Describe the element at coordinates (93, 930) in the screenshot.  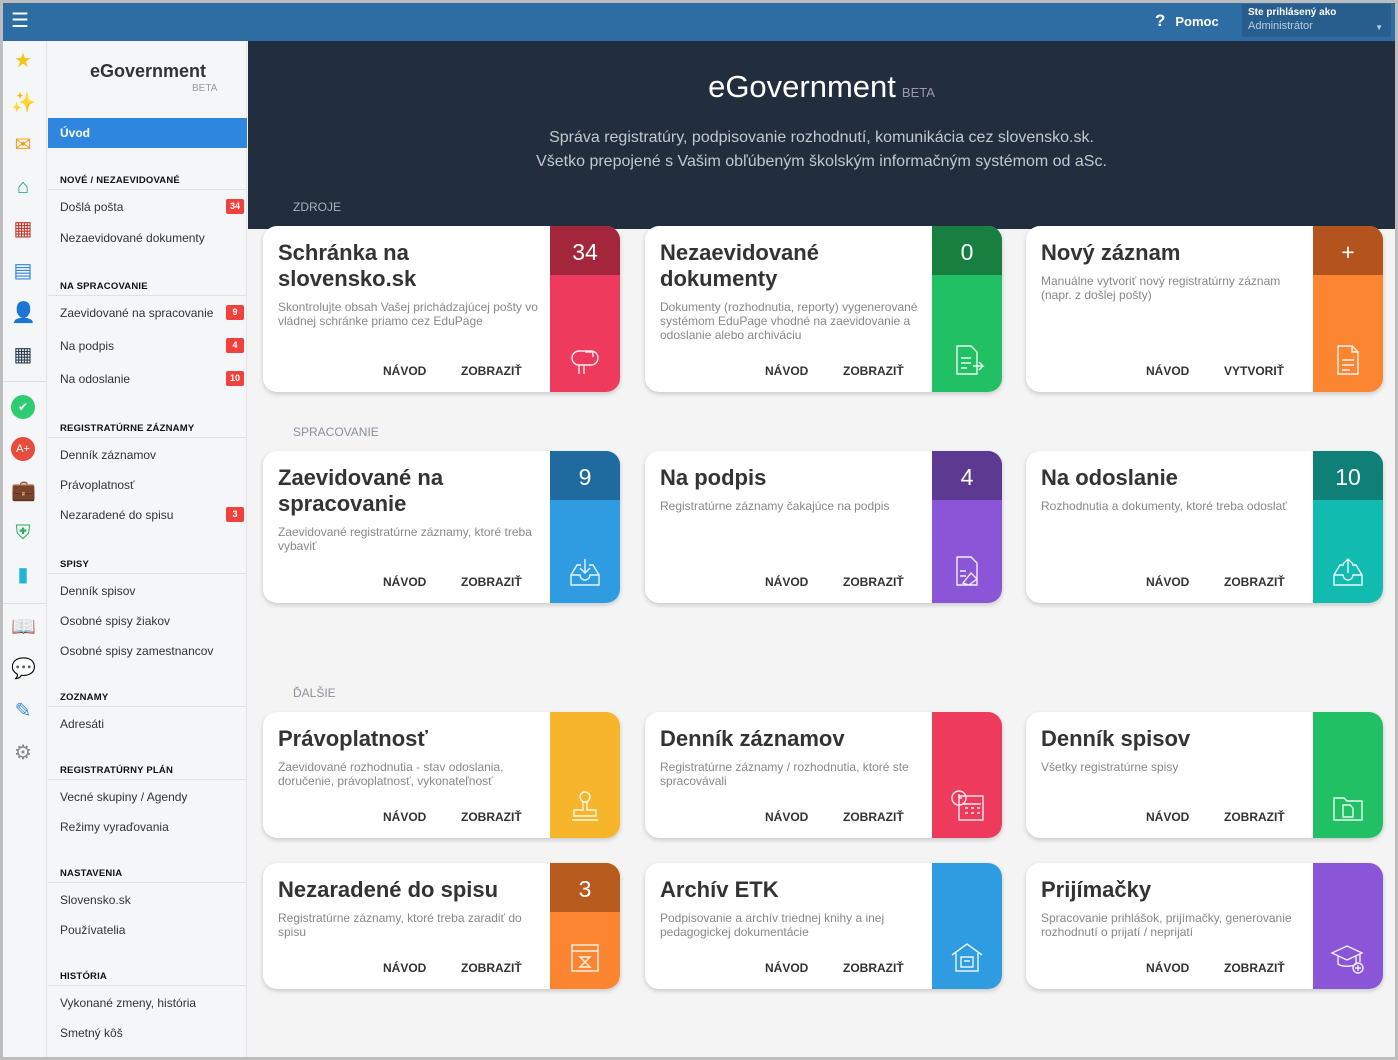
I see `sidebar-item: Používatelia` at that location.